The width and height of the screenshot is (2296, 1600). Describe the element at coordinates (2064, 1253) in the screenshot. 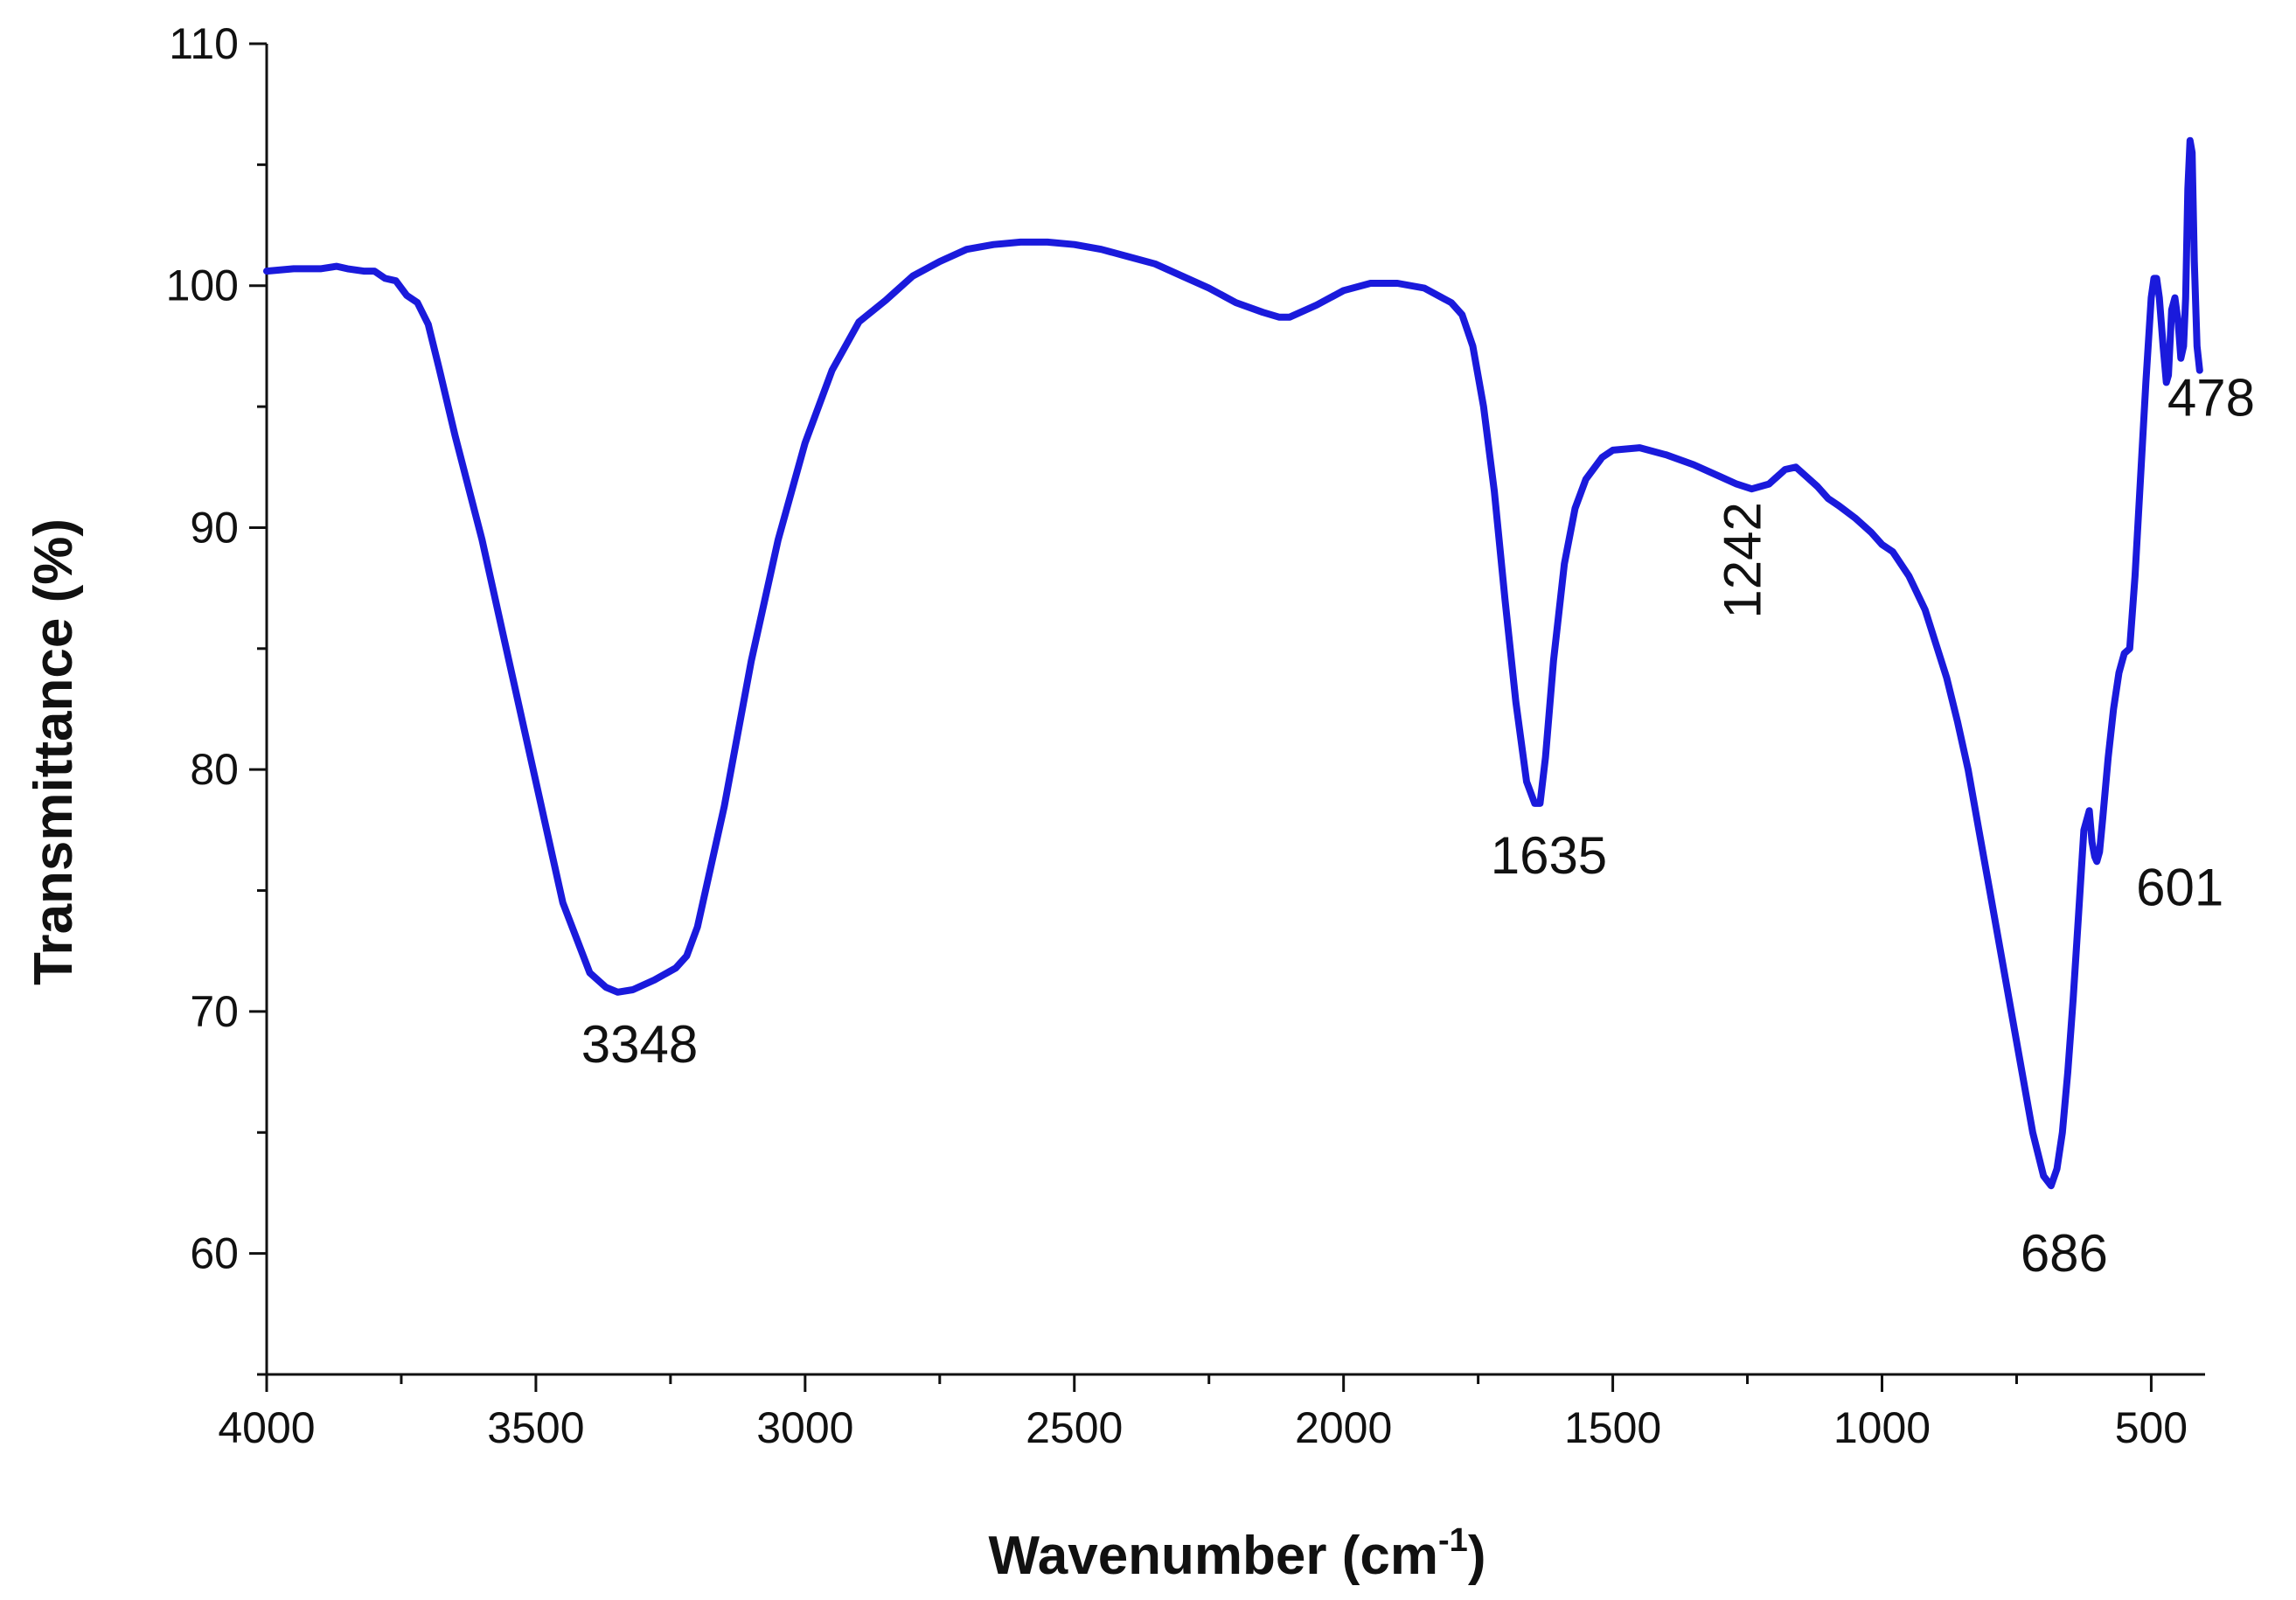

I see `peak-label: 686` at that location.